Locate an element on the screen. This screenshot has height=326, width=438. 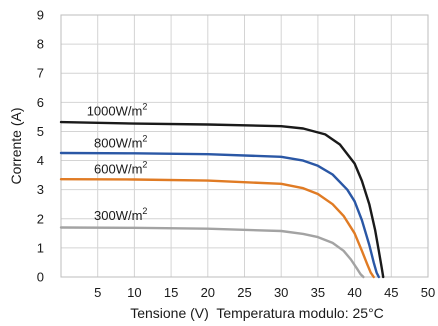
y-tick-label: 8 is located at coordinates (40, 44).